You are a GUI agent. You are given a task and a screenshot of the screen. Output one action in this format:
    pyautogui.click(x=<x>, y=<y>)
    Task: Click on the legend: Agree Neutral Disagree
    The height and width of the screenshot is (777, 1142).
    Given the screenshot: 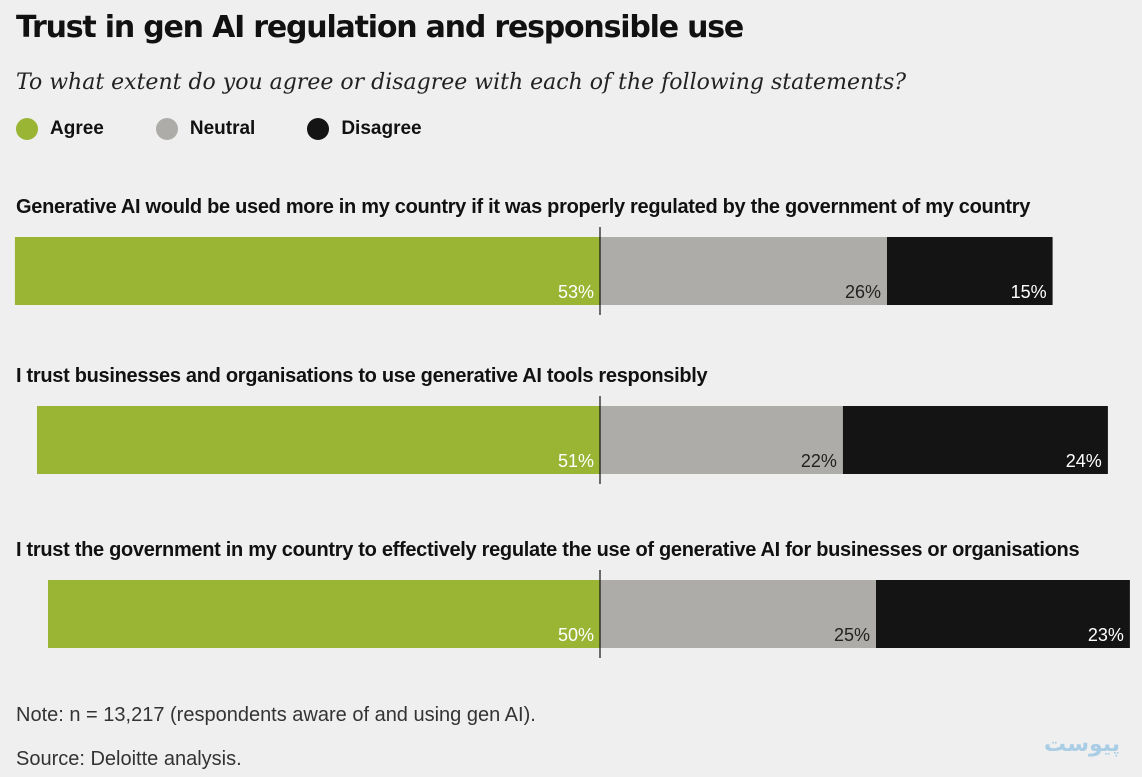 What is the action you would take?
    pyautogui.click(x=245, y=129)
    